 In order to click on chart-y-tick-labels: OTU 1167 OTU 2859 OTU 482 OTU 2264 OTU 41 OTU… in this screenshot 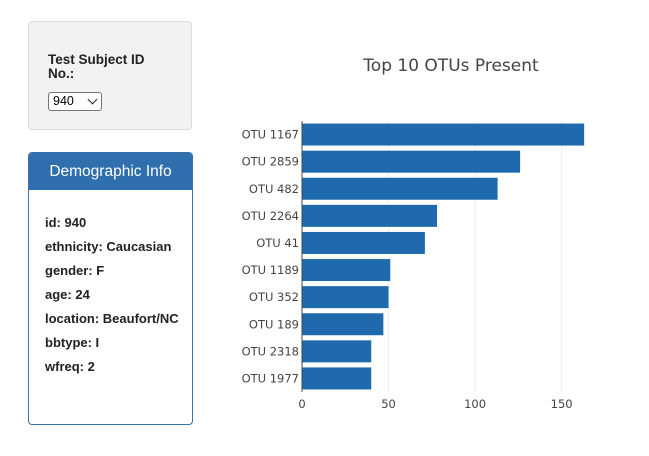, I will do `click(270, 257)`.